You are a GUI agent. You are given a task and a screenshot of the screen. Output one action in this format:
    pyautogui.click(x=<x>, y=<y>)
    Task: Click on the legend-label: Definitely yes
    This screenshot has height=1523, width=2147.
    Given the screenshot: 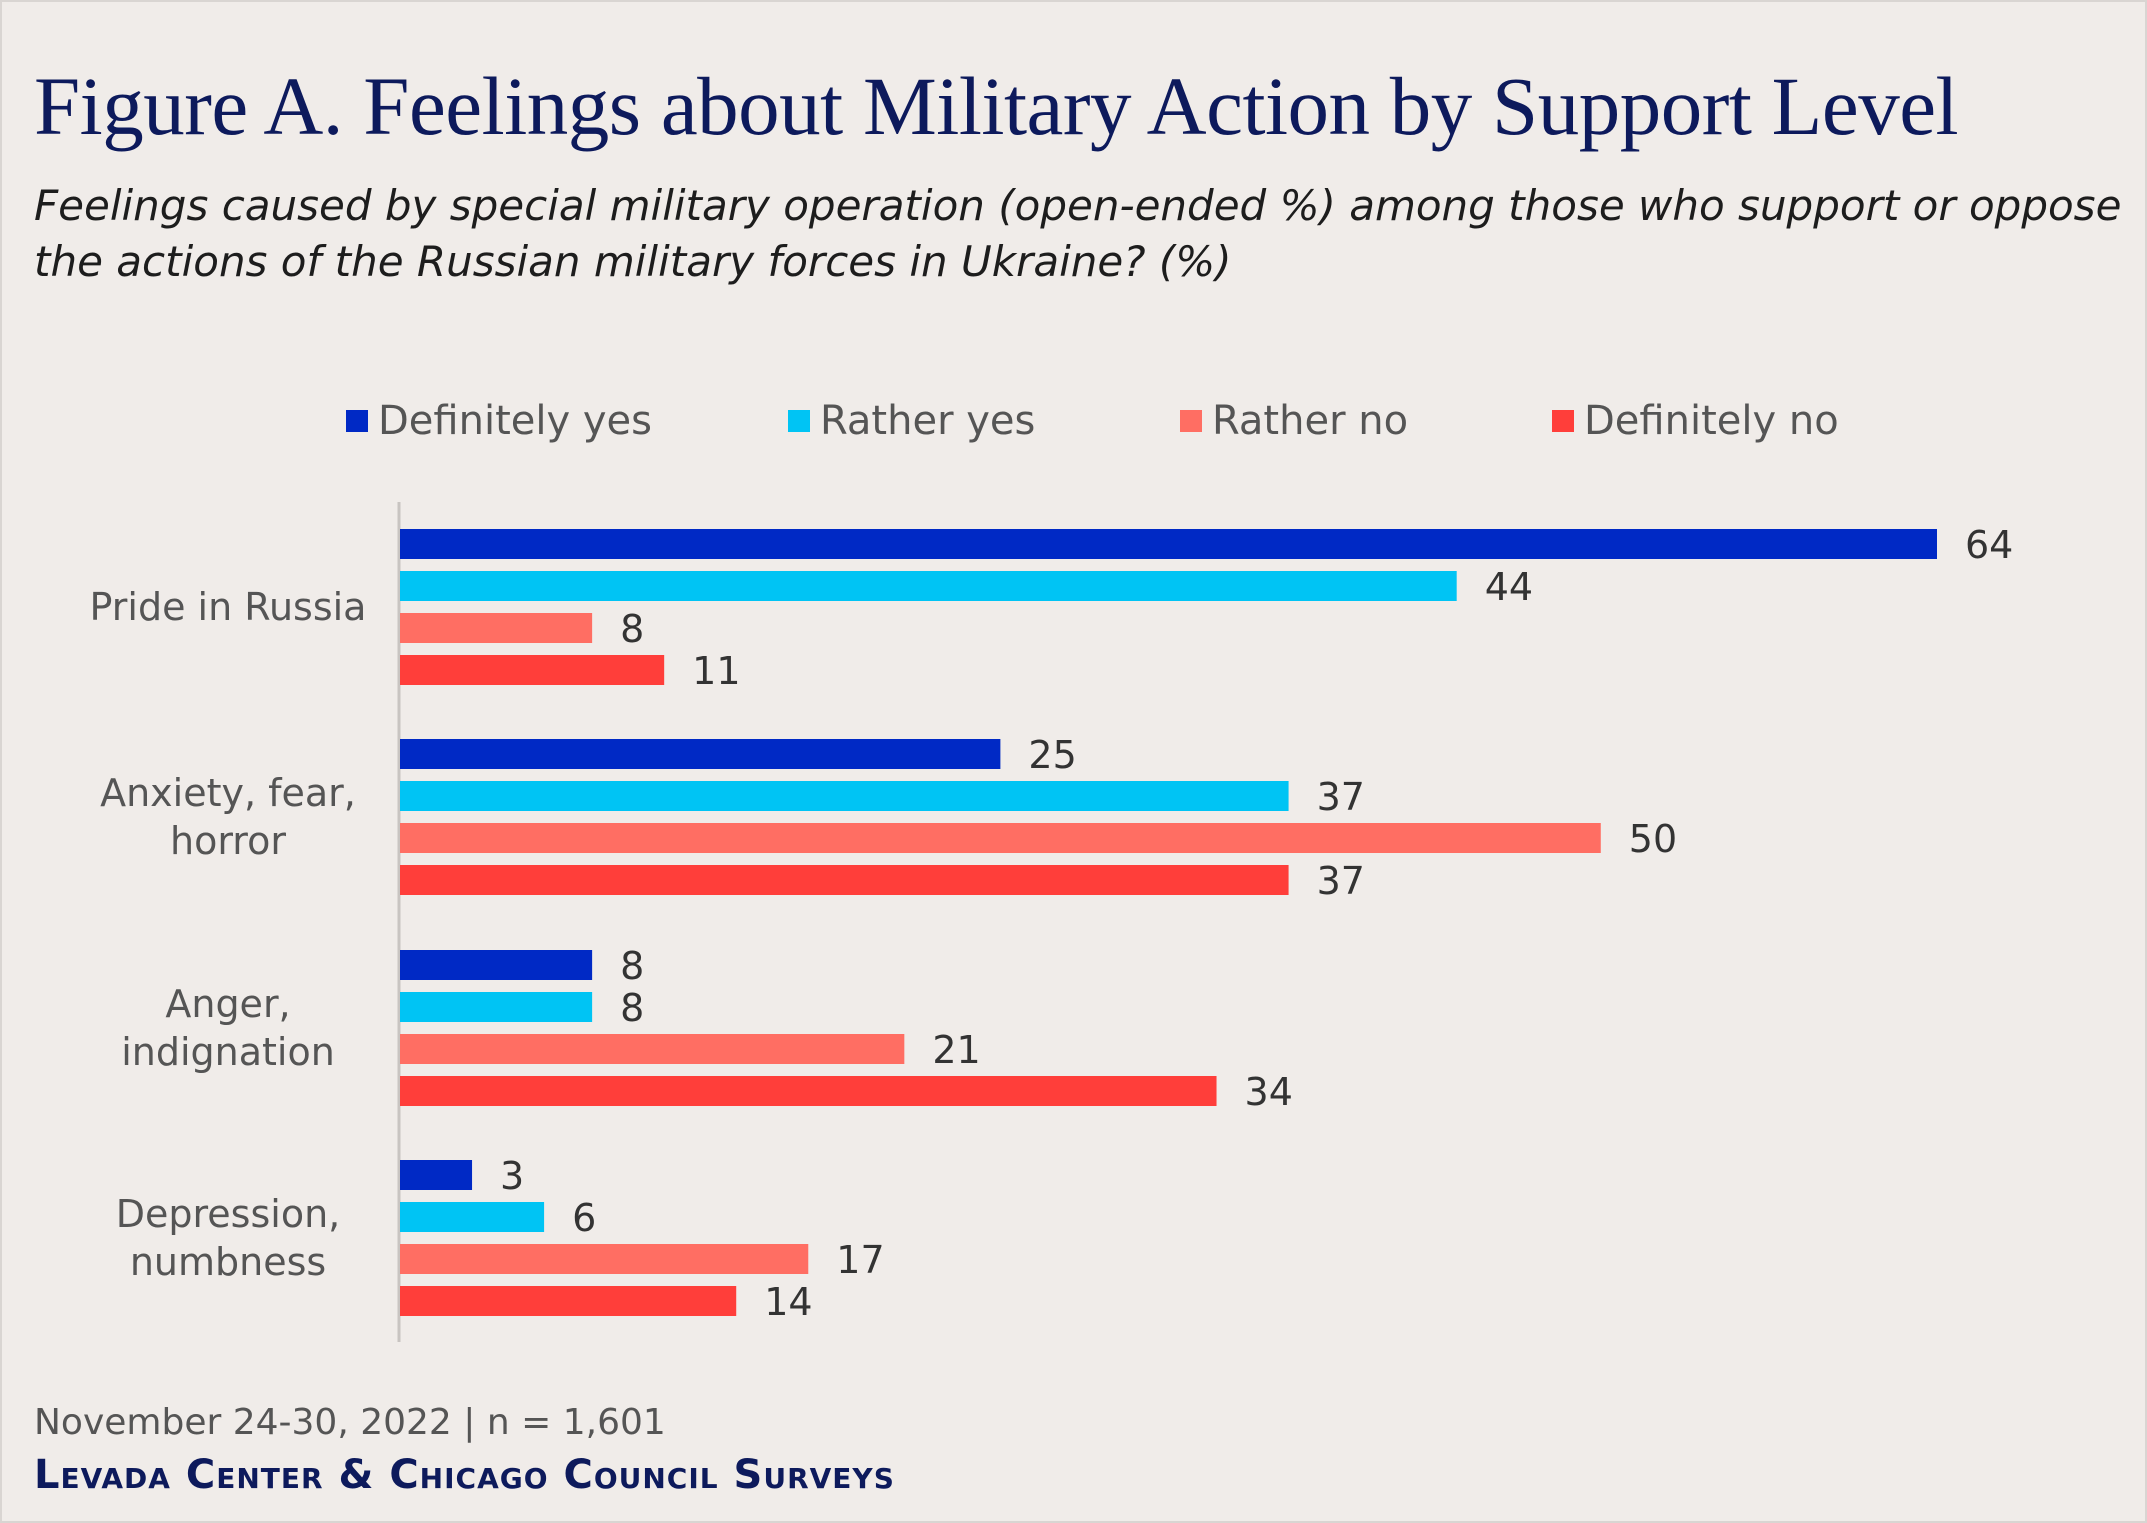 What is the action you would take?
    pyautogui.click(x=515, y=421)
    